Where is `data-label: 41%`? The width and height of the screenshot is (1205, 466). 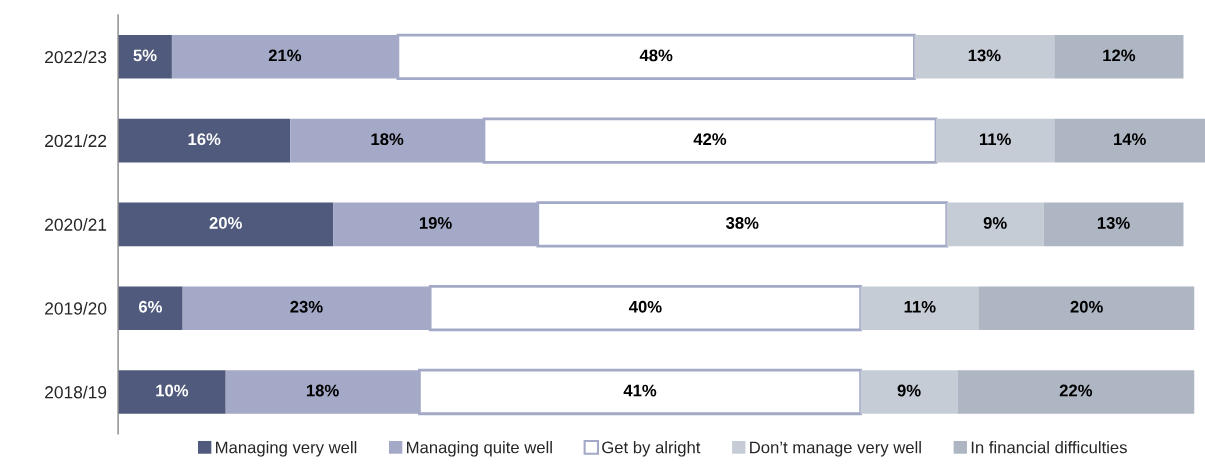 data-label: 41% is located at coordinates (640, 390).